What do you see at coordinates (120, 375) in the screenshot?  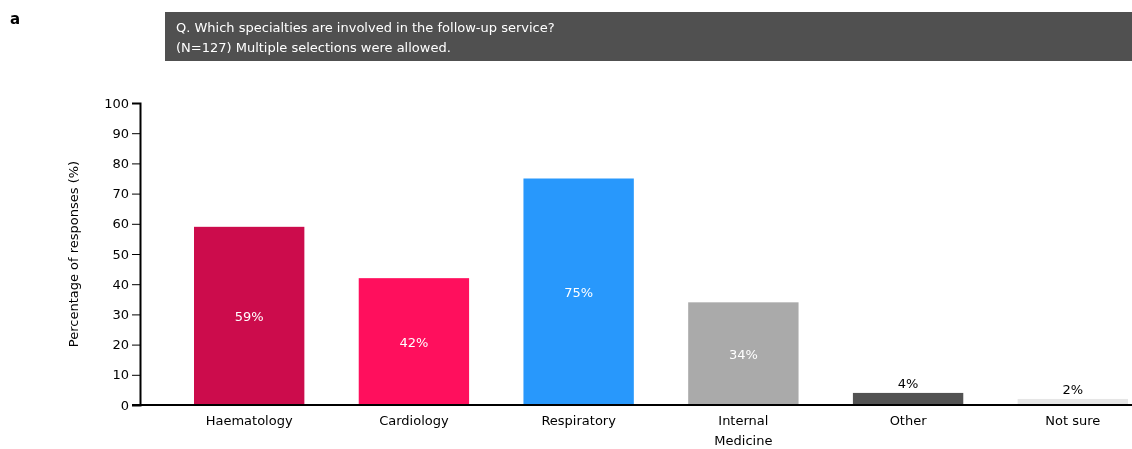 I see `y-tick-label: 10` at bounding box center [120, 375].